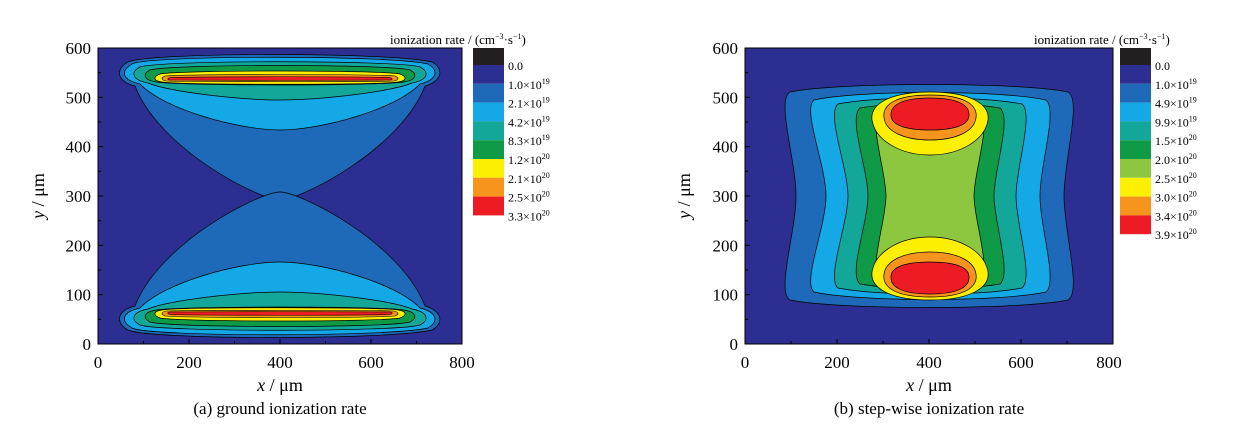 This screenshot has width=1245, height=431. What do you see at coordinates (1176, 121) in the screenshot?
I see `colorbar-level-label: 9.9×10¹⁹` at bounding box center [1176, 121].